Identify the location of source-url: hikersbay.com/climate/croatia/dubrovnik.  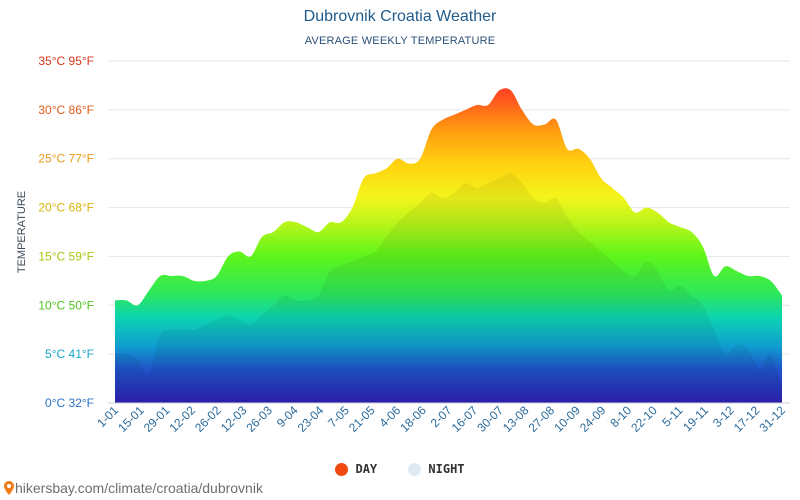
(139, 488).